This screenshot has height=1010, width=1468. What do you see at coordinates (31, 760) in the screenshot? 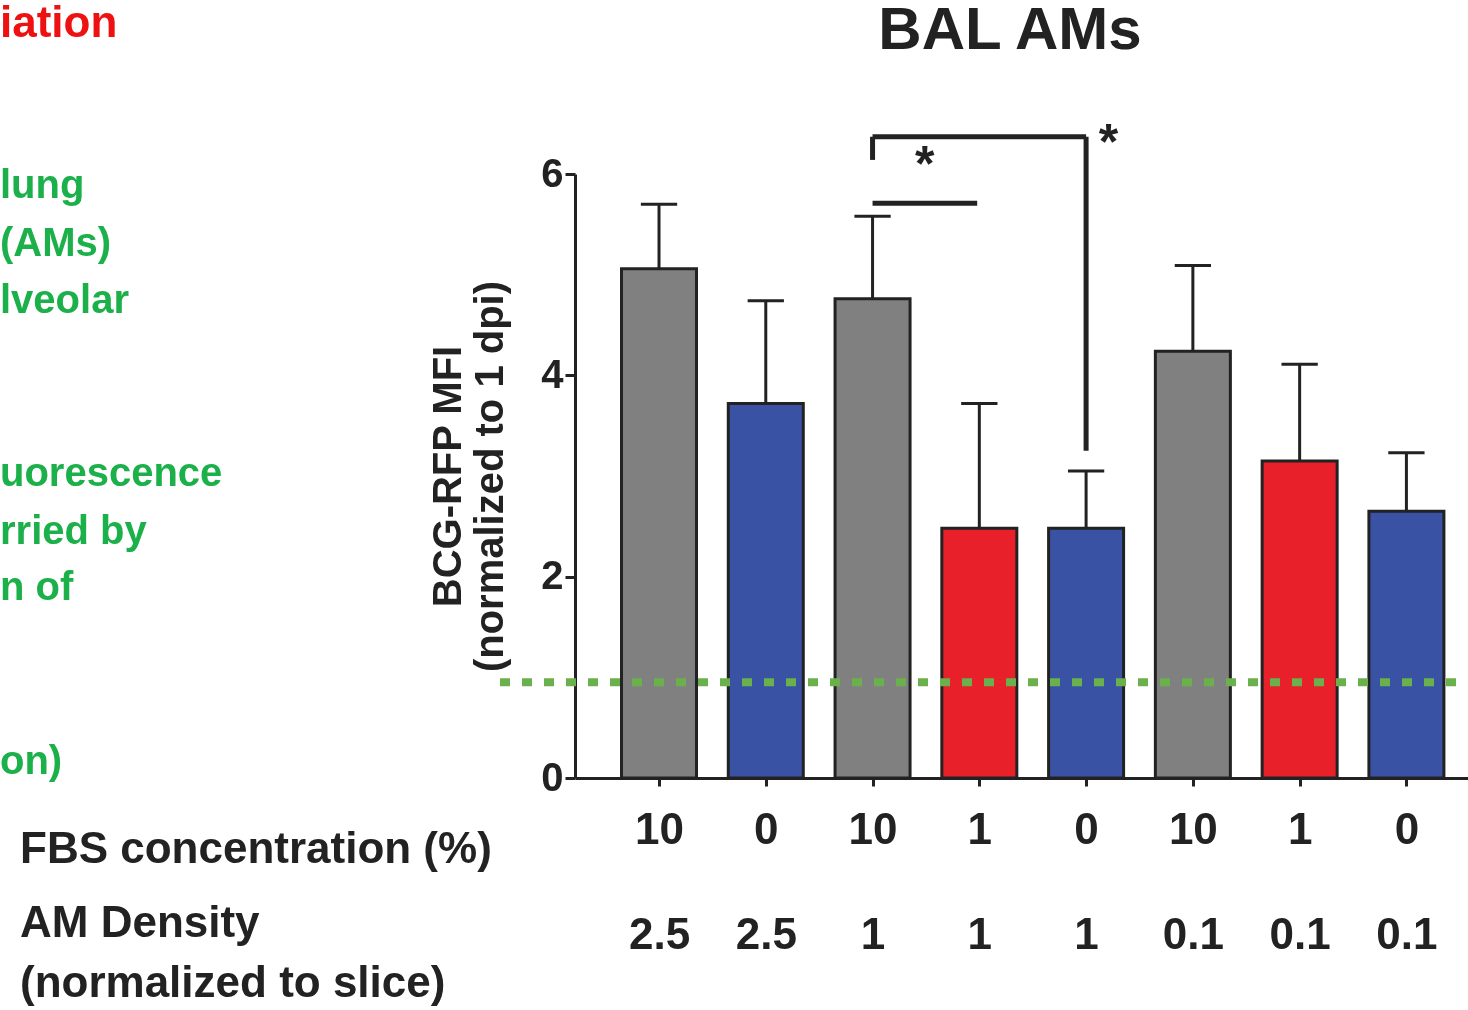
I see `text: on)` at bounding box center [31, 760].